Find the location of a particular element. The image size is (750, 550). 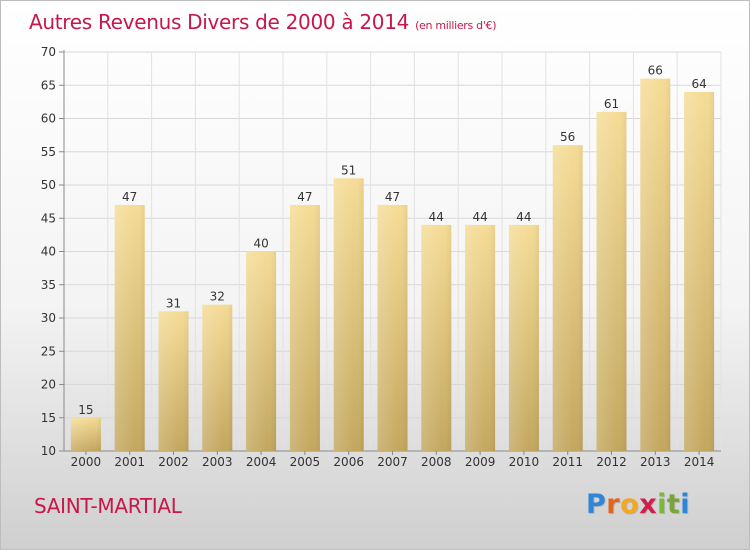

x-tick-label-2012: 2012 is located at coordinates (611, 462).